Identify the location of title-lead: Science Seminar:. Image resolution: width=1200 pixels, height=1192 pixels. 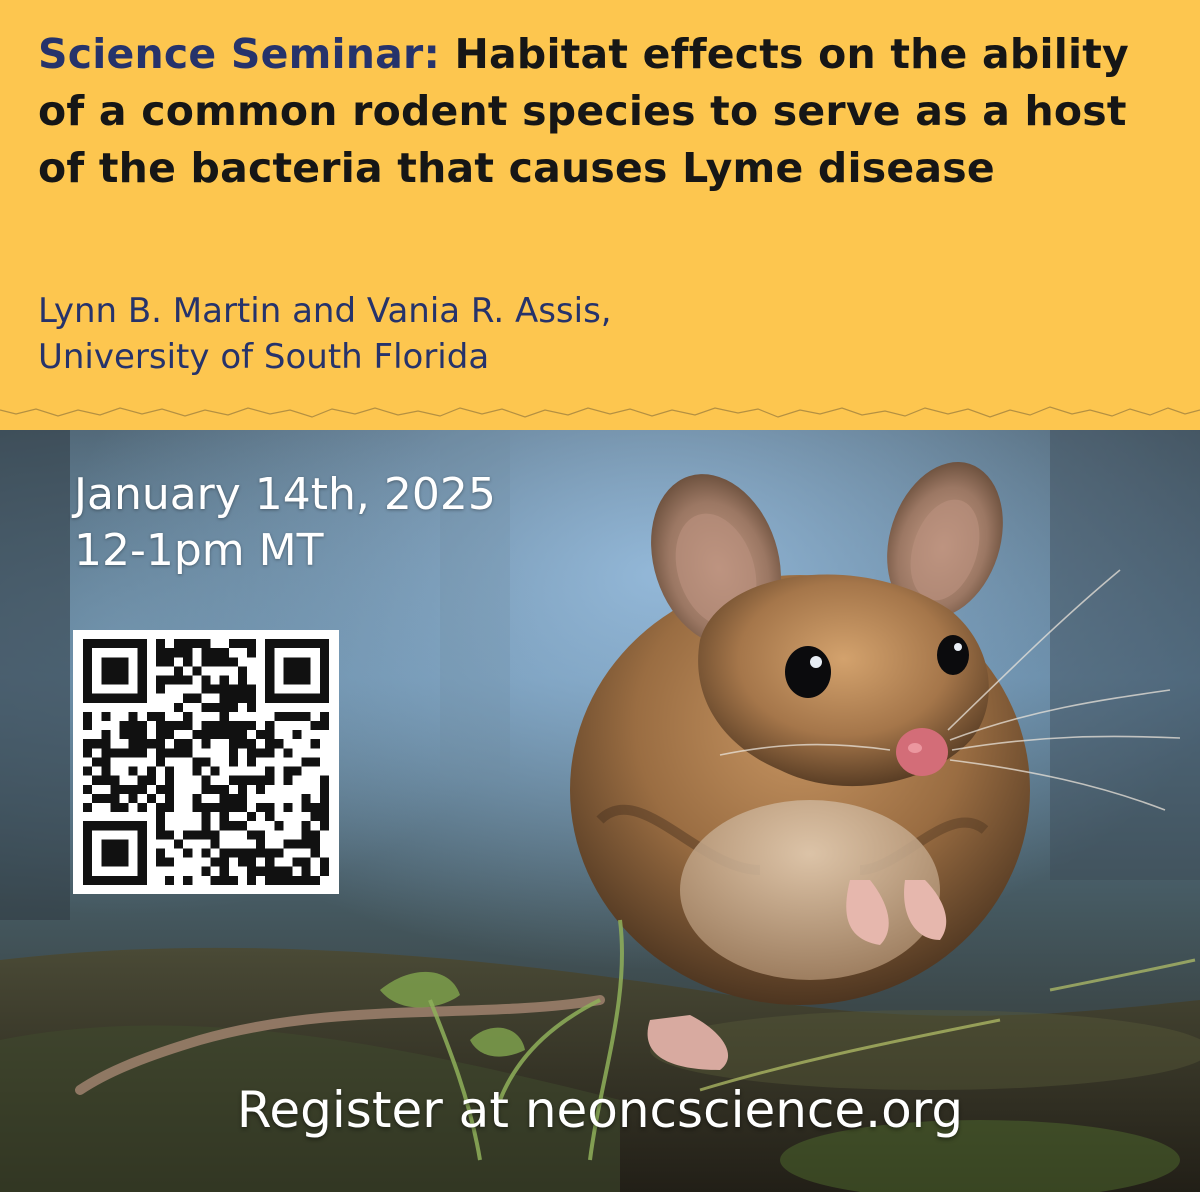
(239, 54).